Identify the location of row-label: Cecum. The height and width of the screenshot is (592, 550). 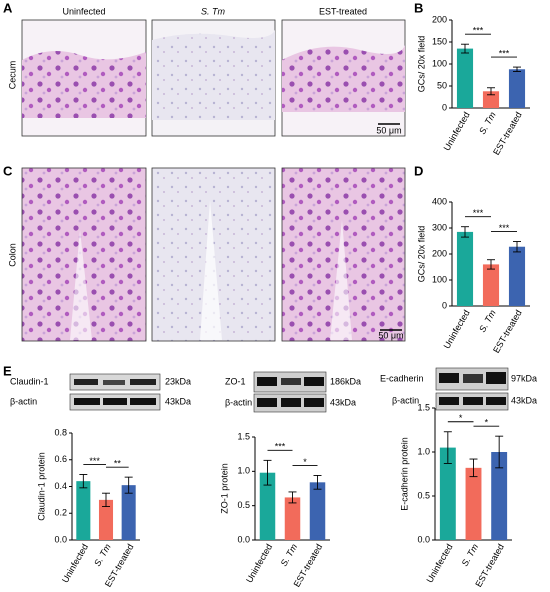
(12, 75).